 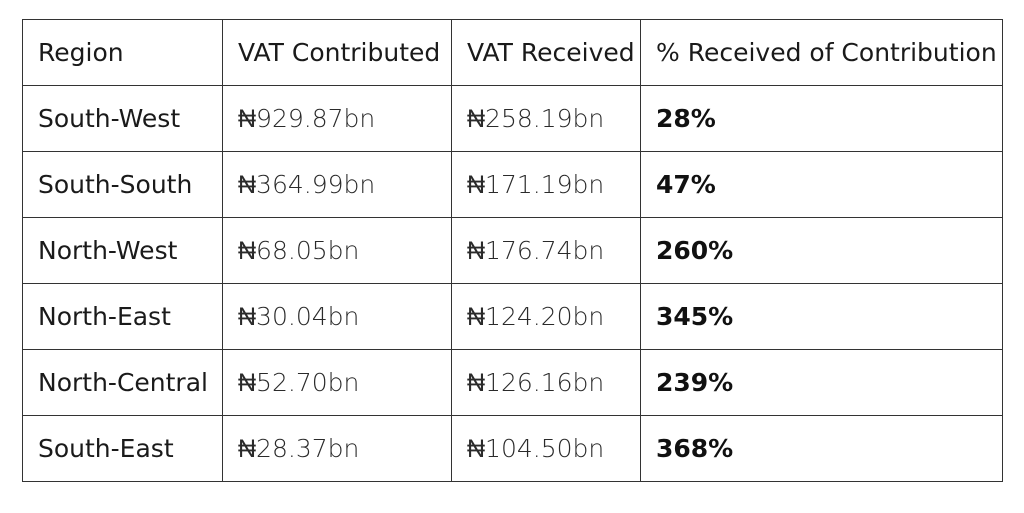 What do you see at coordinates (337, 52) in the screenshot?
I see `header-vat-contributed: VAT Contributed` at bounding box center [337, 52].